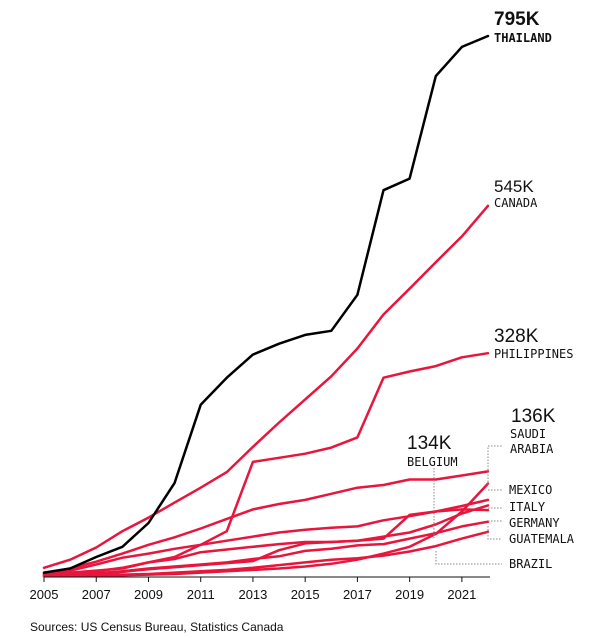  What do you see at coordinates (468, 558) in the screenshot?
I see `leader-brazil` at bounding box center [468, 558].